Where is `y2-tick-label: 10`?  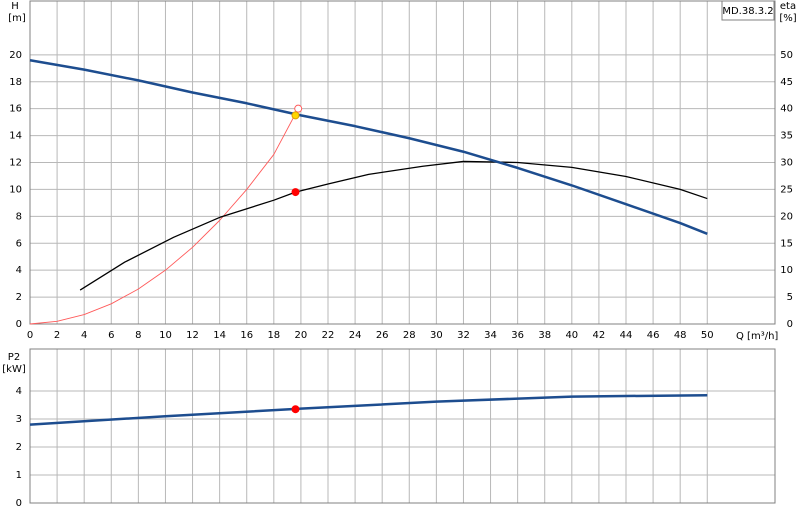 y2-tick-label: 10 is located at coordinates (786, 270).